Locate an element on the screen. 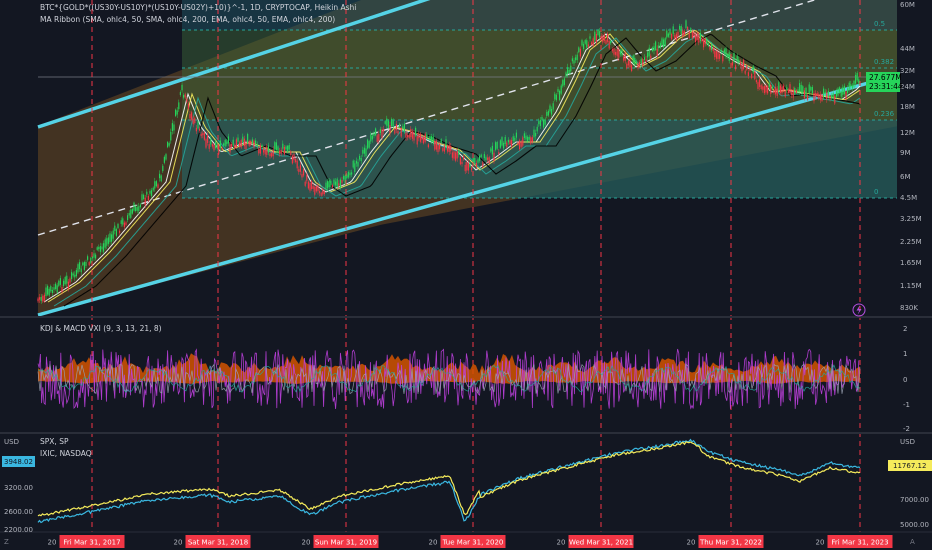  fib-level-label: 0.236 is located at coordinates (884, 114).